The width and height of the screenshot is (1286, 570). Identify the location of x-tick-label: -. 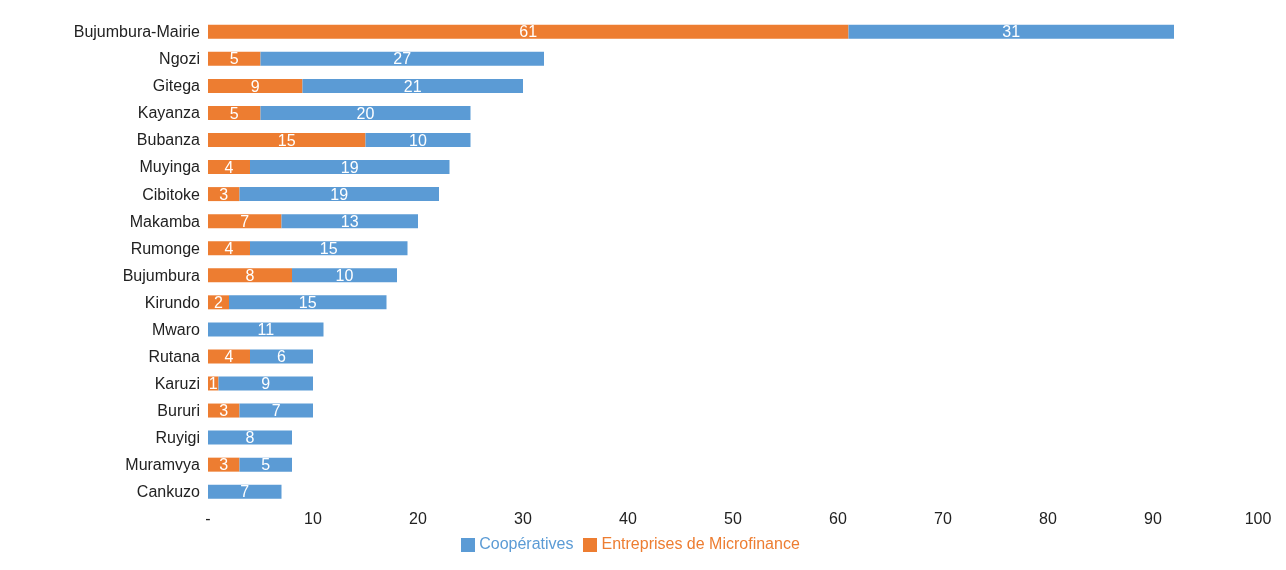
(208, 519).